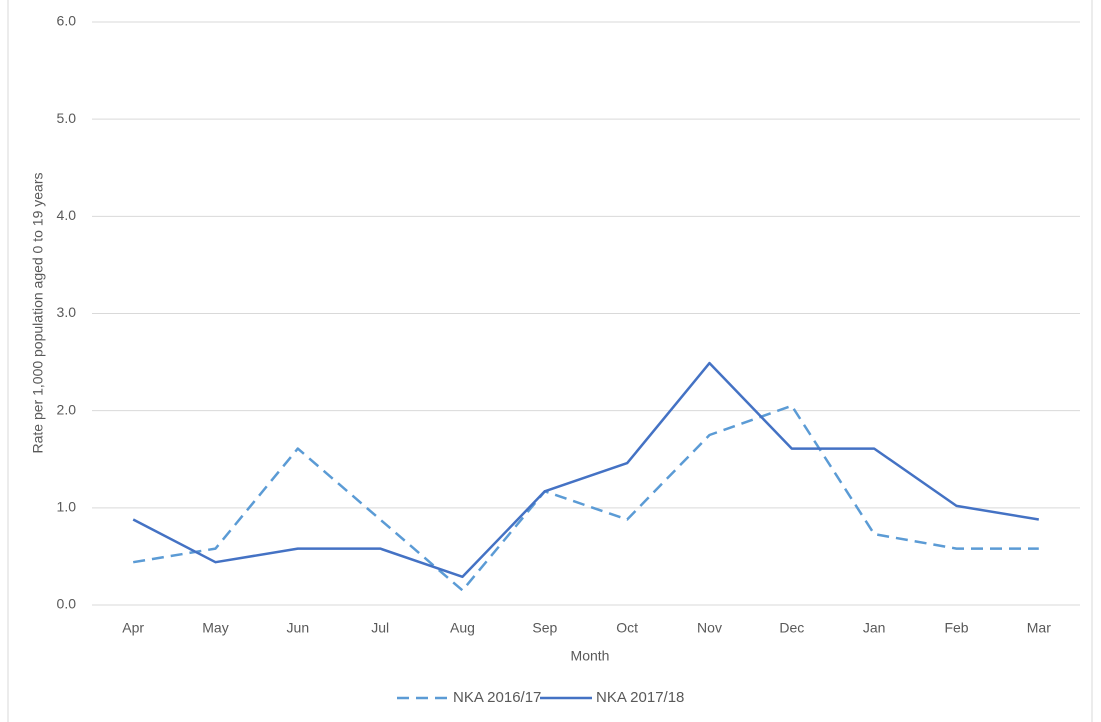 This screenshot has height=722, width=1101. I want to click on legend-label: NKA 2017/18, so click(640, 697).